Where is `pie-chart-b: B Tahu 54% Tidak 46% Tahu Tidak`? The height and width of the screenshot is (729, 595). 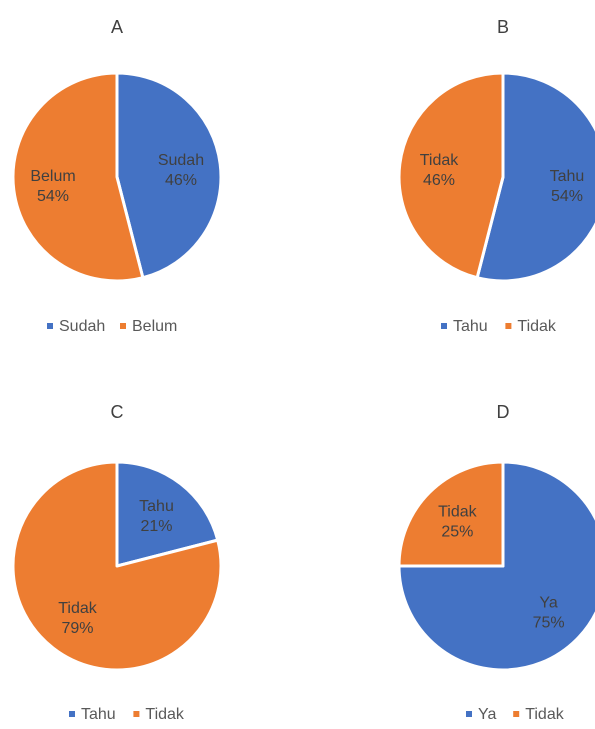 pie-chart-b: B Tahu 54% Tidak 46% Tahu Tidak is located at coordinates (496, 176).